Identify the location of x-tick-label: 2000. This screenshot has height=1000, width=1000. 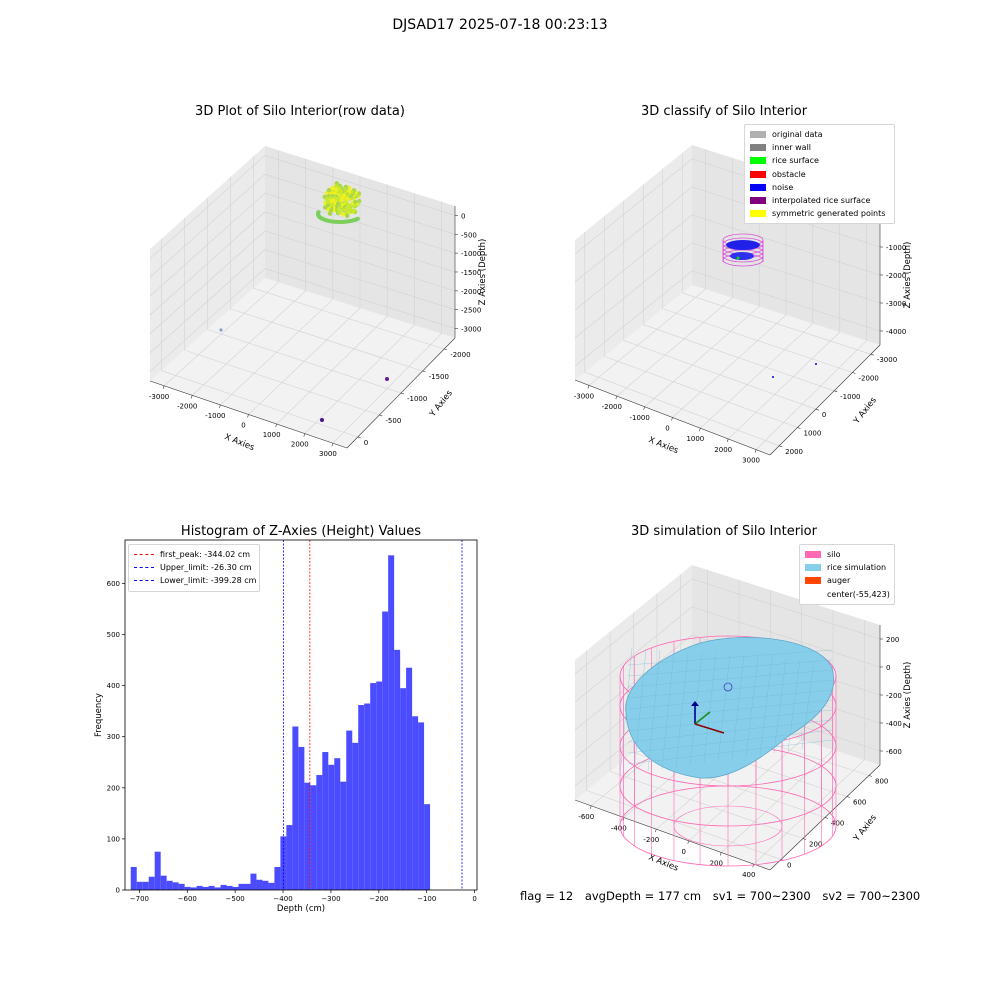
(723, 450).